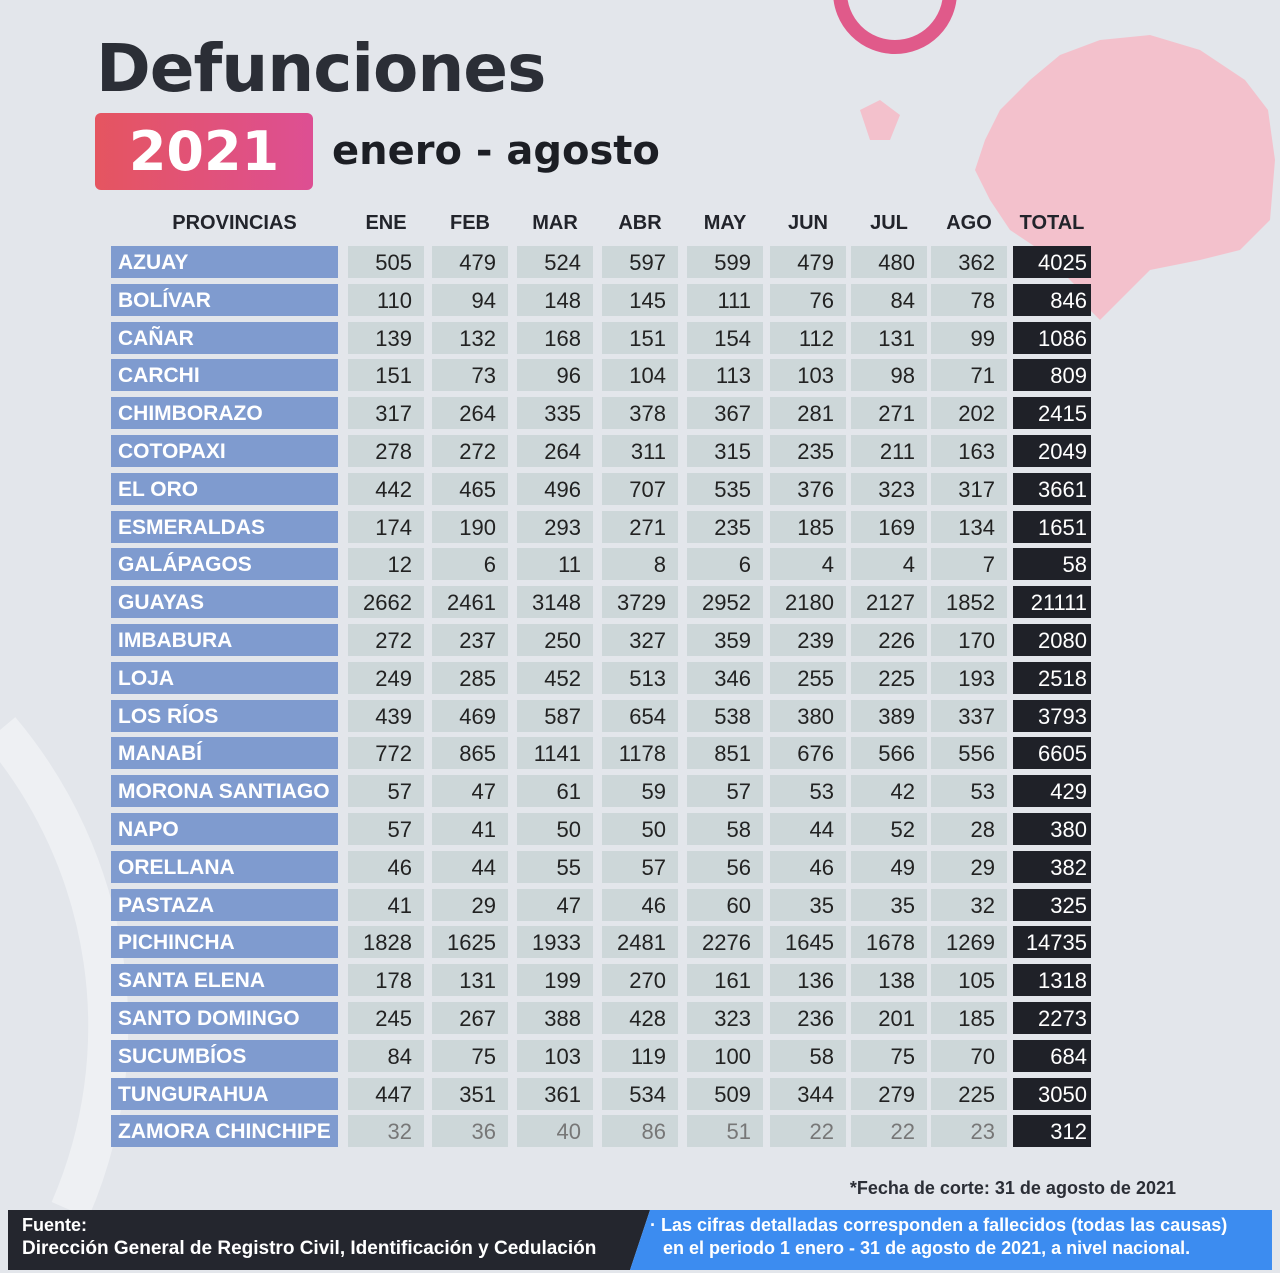  What do you see at coordinates (555, 866) in the screenshot?
I see `value-cell: 55` at bounding box center [555, 866].